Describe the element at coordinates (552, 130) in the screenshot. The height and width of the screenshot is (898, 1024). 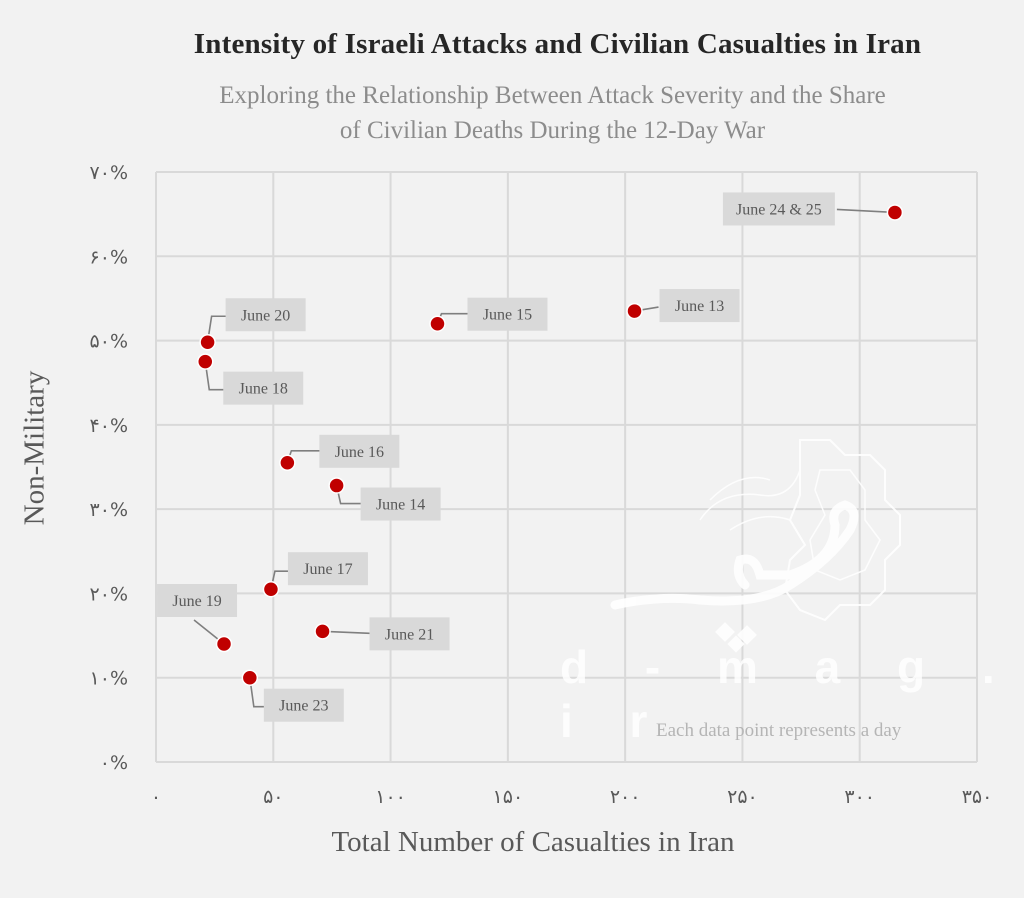
I see `subtitle-line-2: of Civilian Deaths During the 12-Day War` at that location.